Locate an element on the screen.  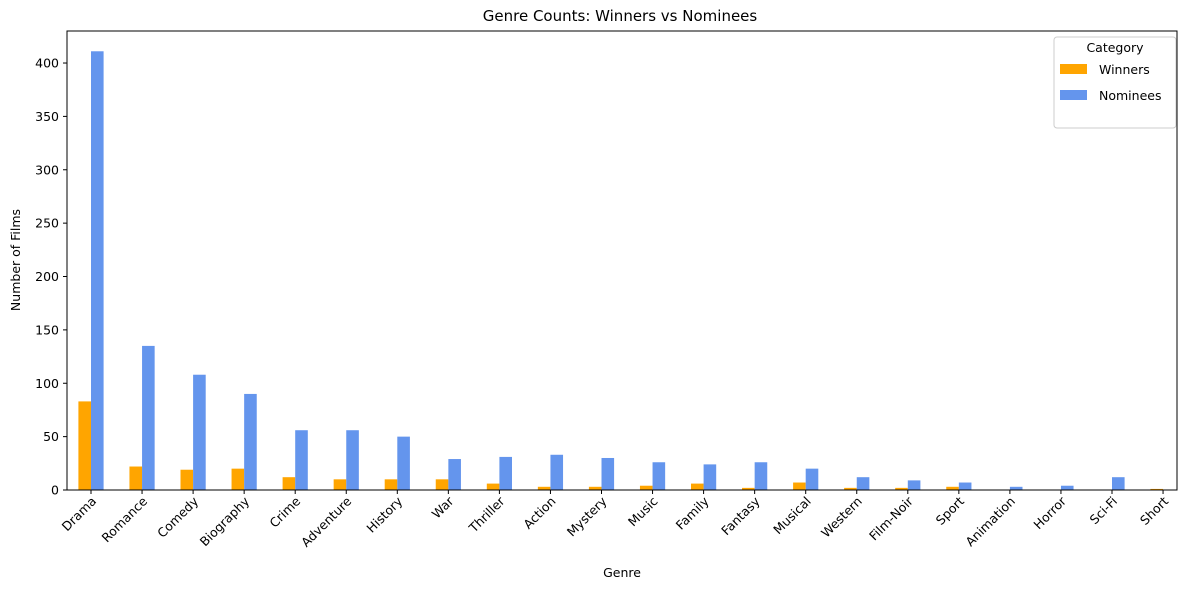
bar-winners-history is located at coordinates (391, 484).